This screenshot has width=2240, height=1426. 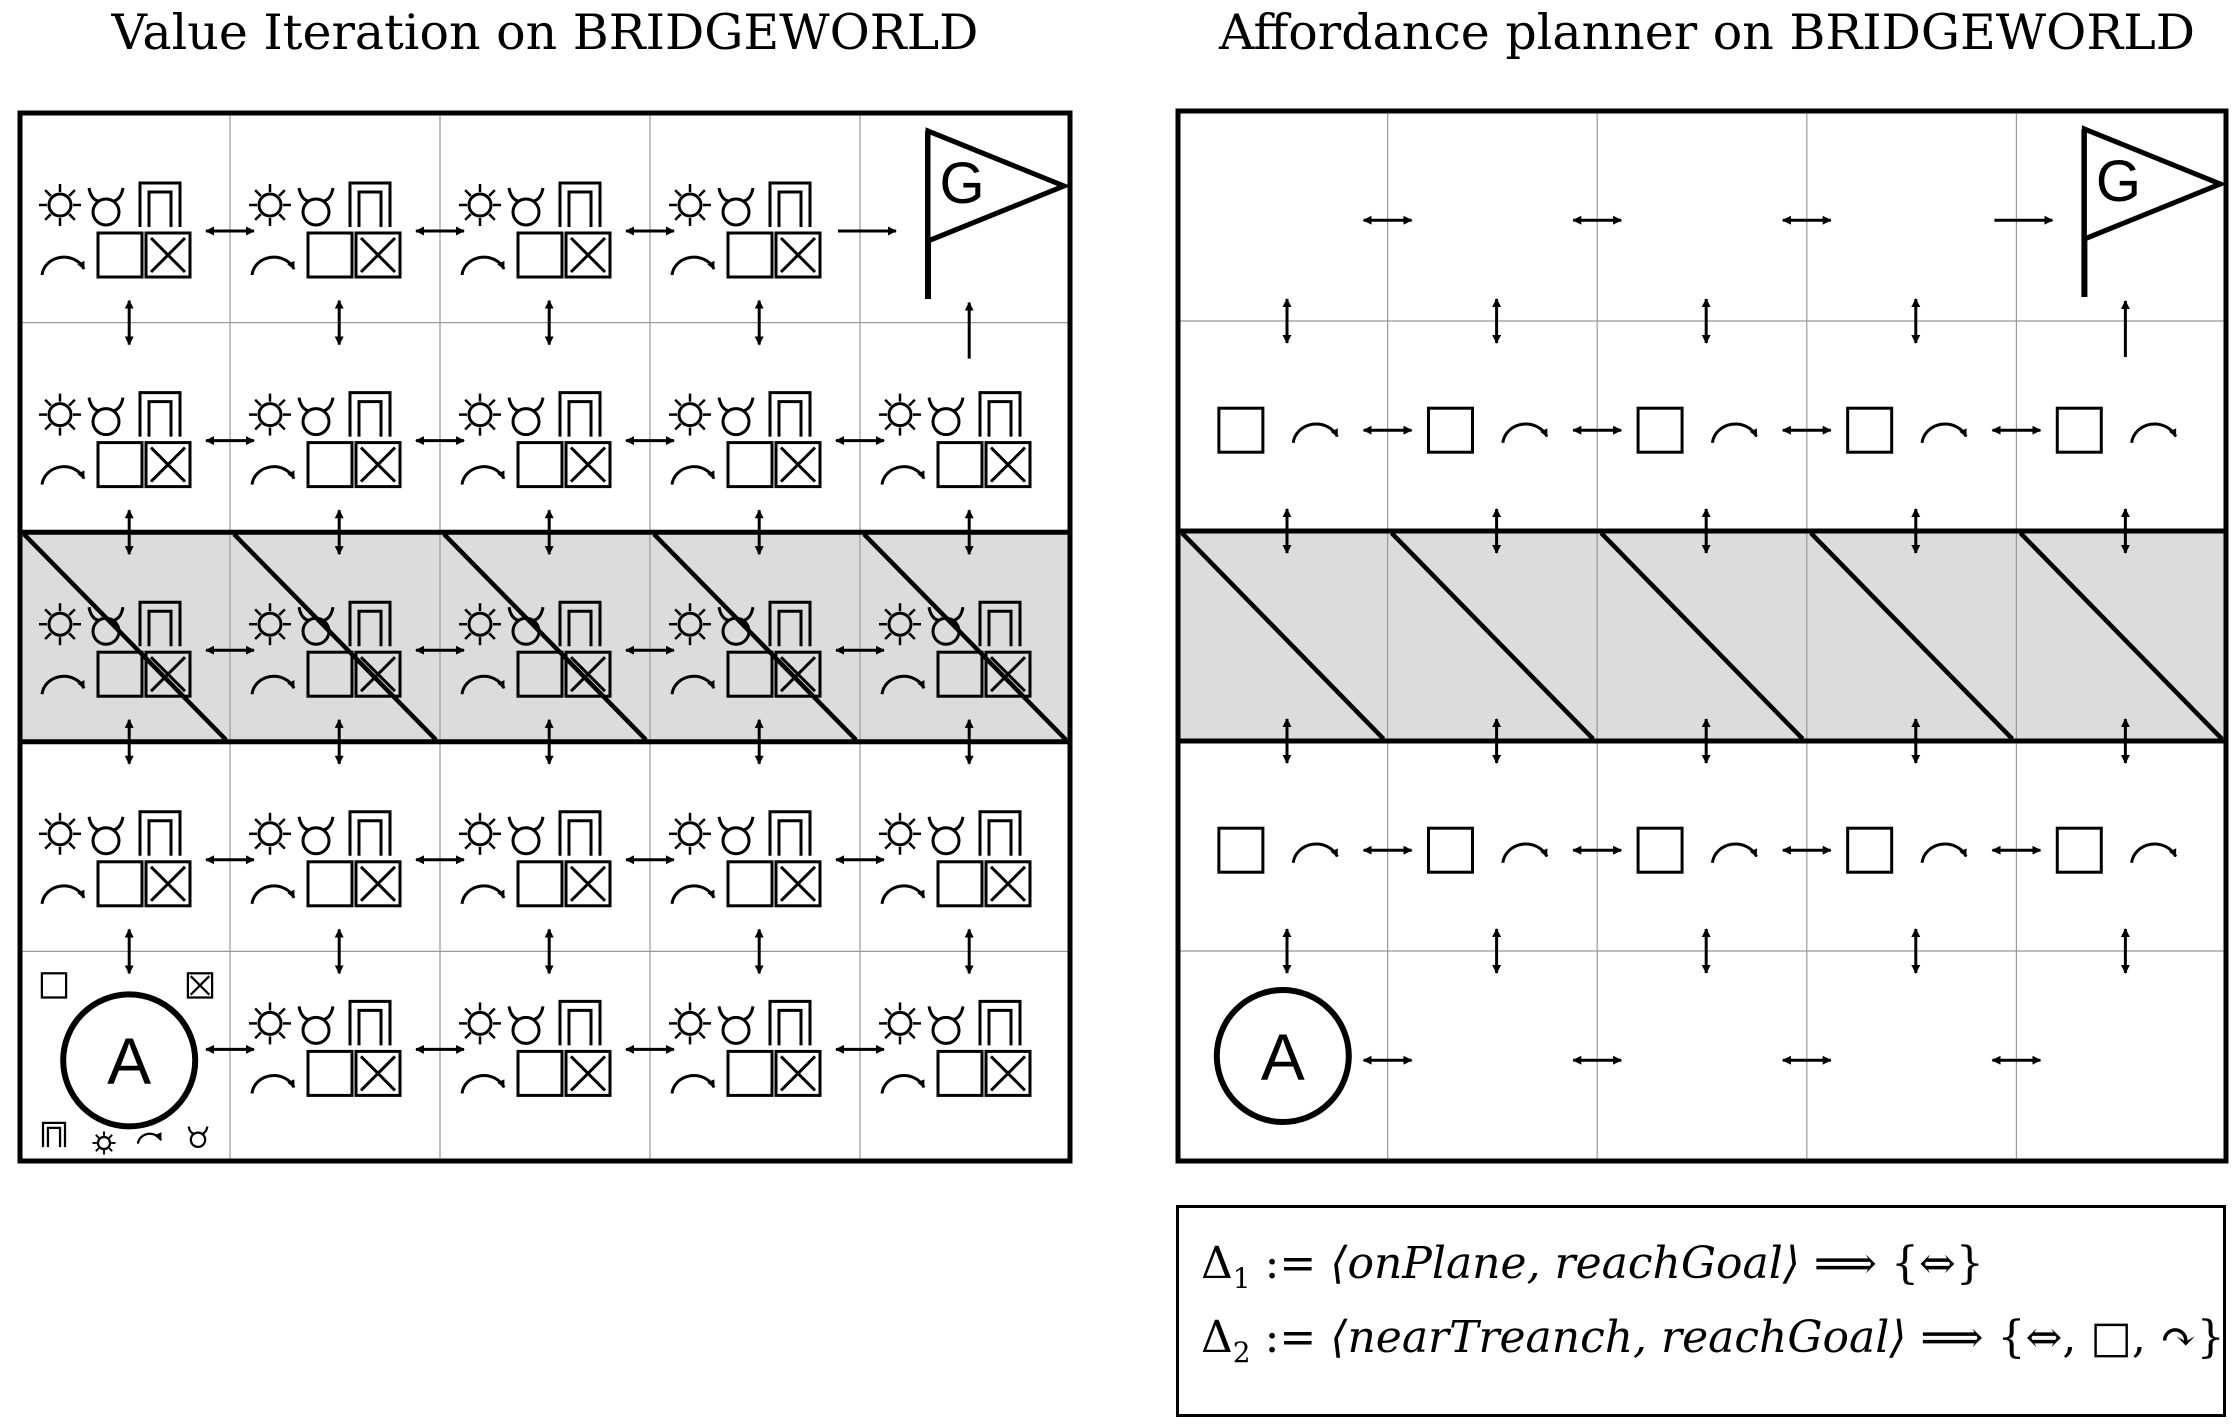 I want to click on rule-1-context: ⟨onPlane, reachGoal⟩, so click(x=1565, y=1263).